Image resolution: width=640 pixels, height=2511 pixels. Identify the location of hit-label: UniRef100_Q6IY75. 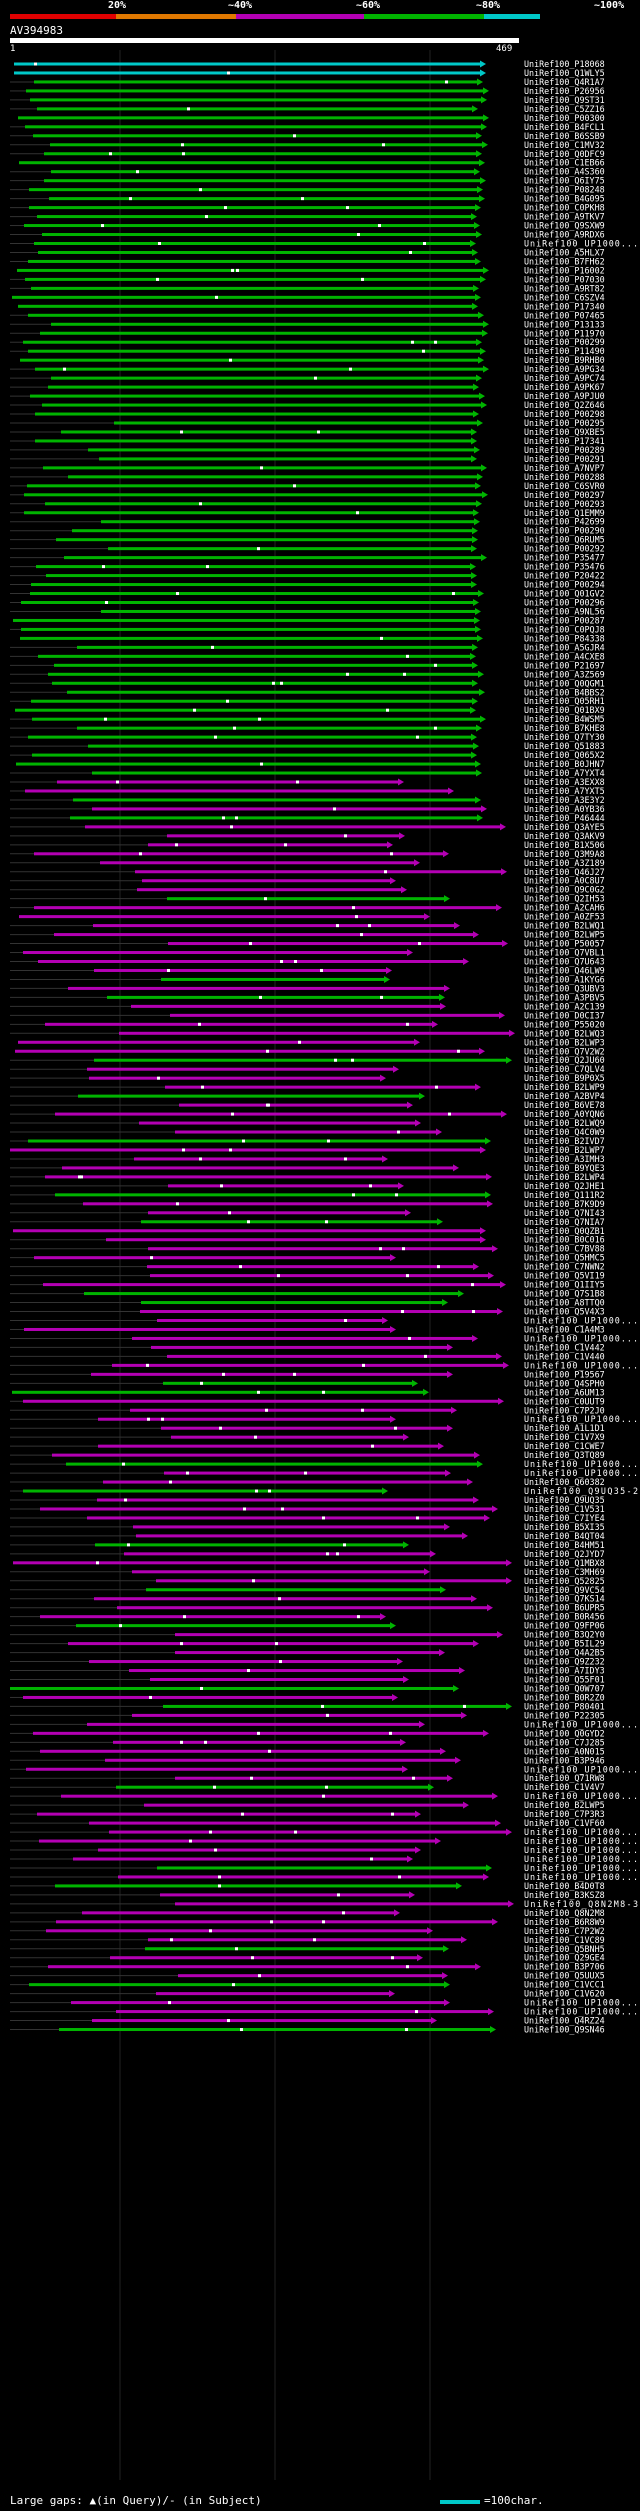
(564, 181).